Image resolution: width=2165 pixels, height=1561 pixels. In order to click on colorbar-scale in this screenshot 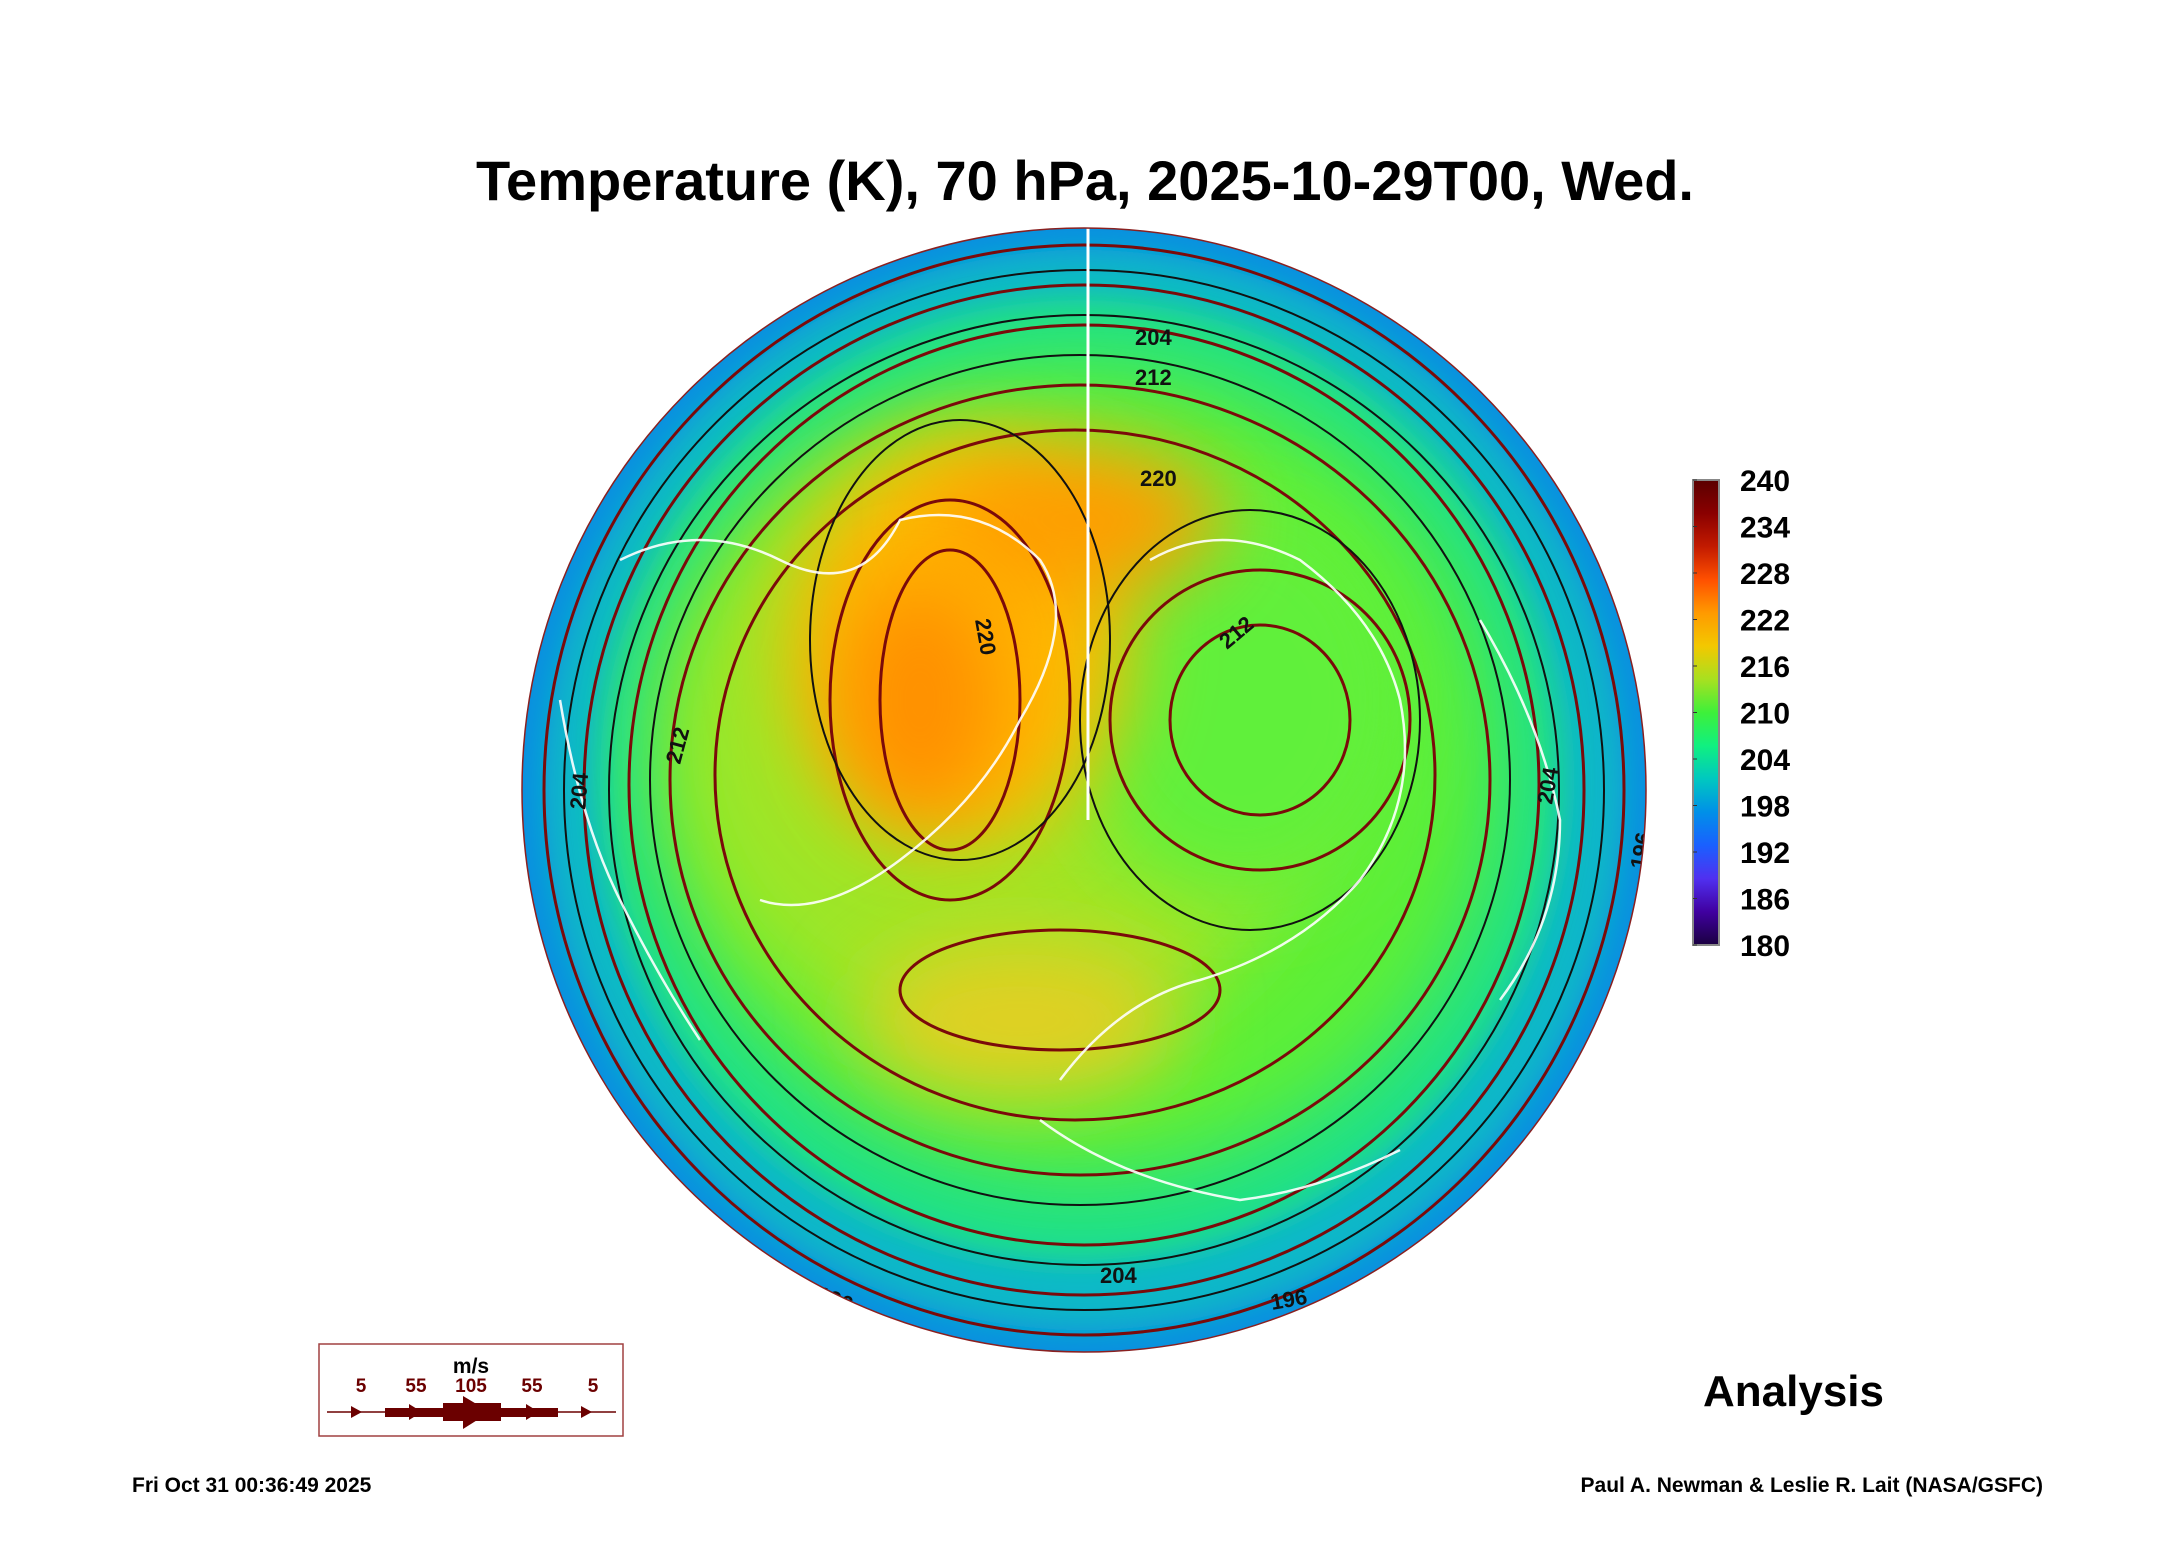, I will do `click(1706, 712)`.